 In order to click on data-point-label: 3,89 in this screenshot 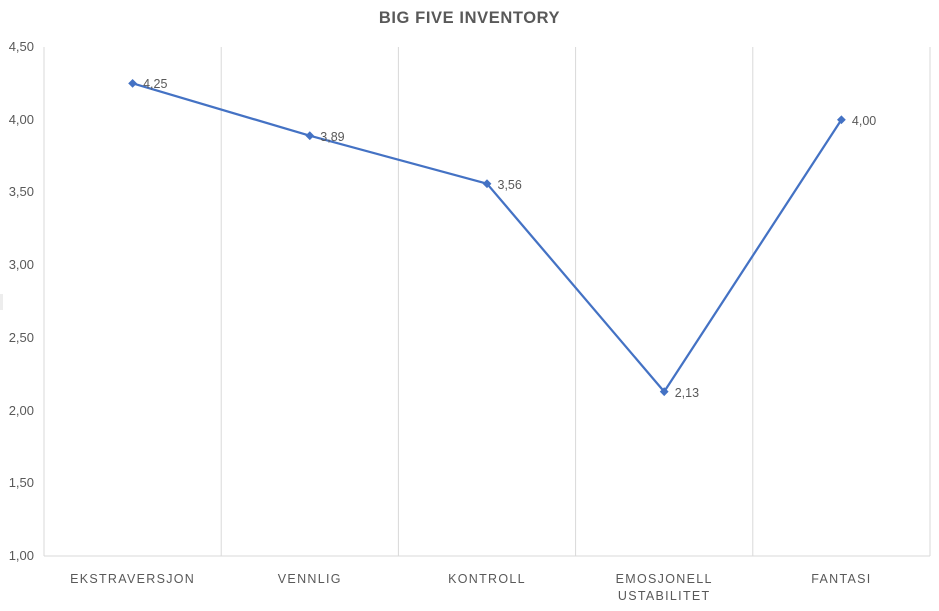, I will do `click(332, 136)`.